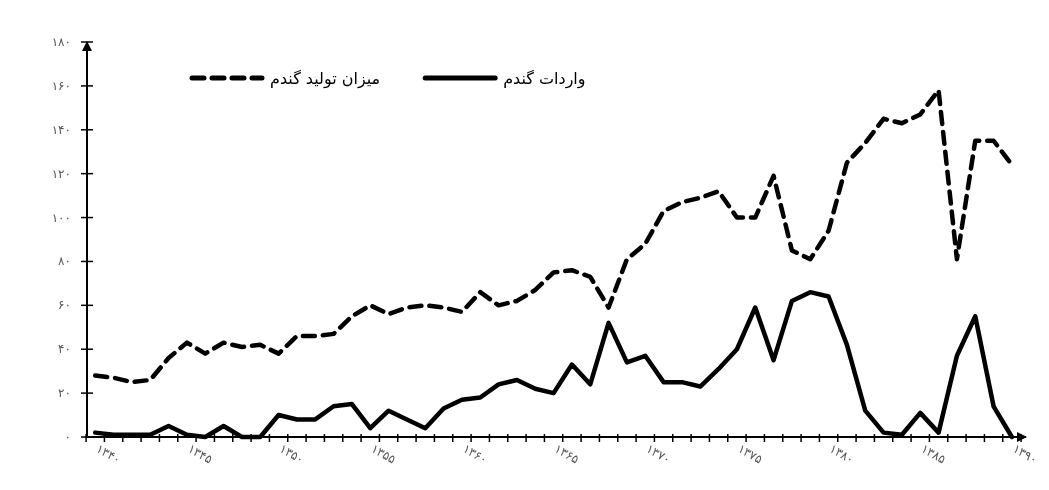 The height and width of the screenshot is (490, 1049). What do you see at coordinates (292, 454) in the screenshot?
I see `x-tick-label: ۱۳۵۰` at bounding box center [292, 454].